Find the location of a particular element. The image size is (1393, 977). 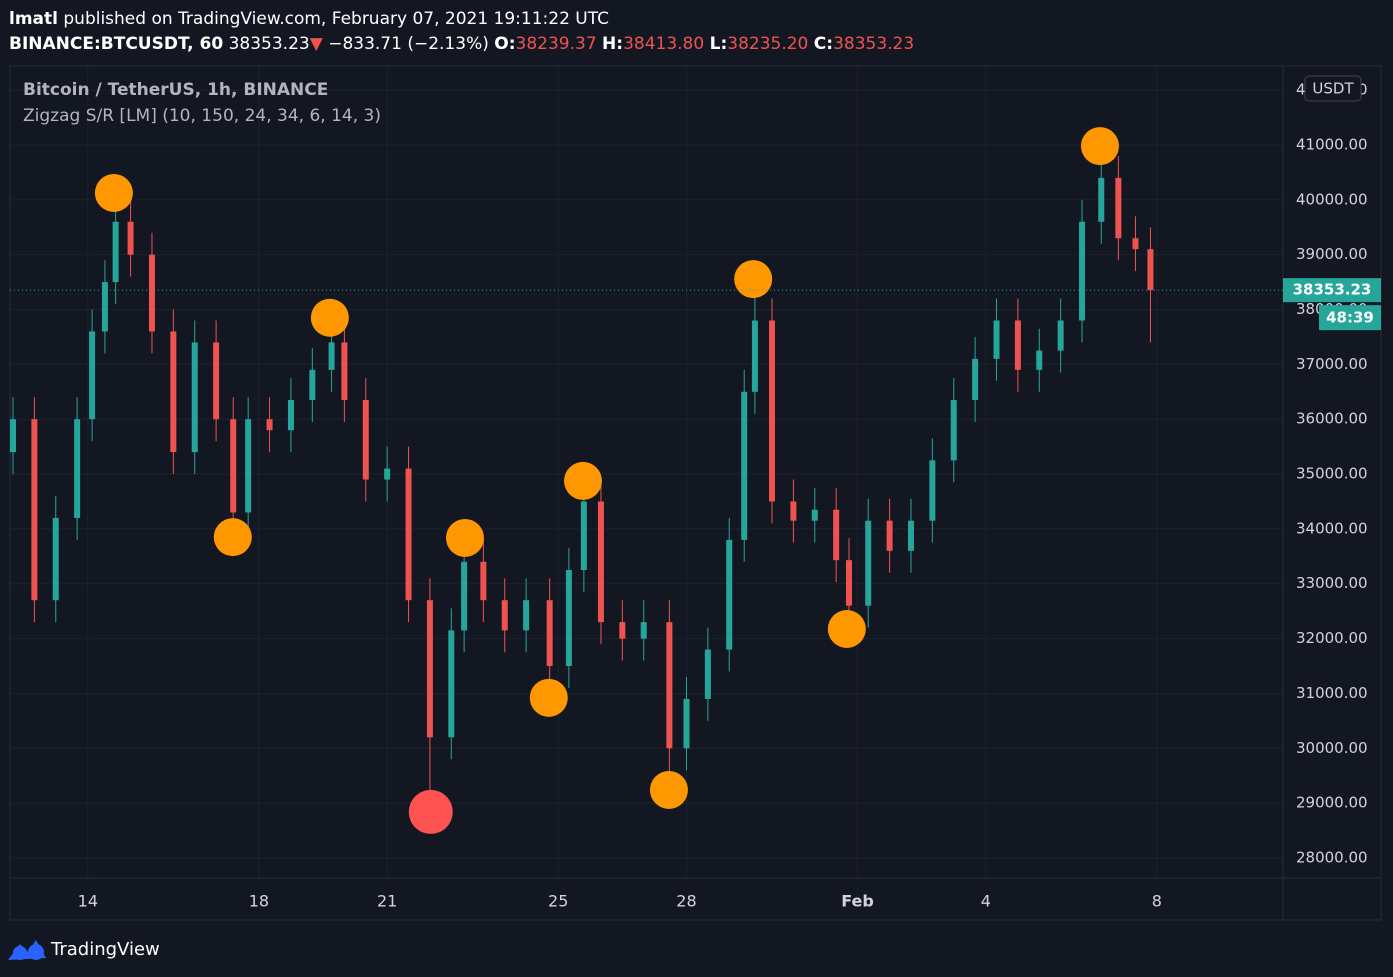

price-label: 38353.23 is located at coordinates (1332, 290).